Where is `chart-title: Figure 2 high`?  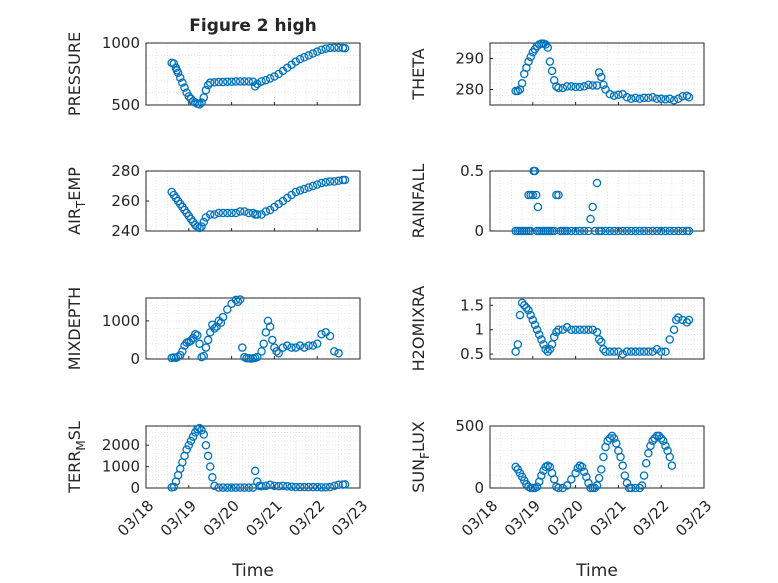
chart-title: Figure 2 high is located at coordinates (253, 26).